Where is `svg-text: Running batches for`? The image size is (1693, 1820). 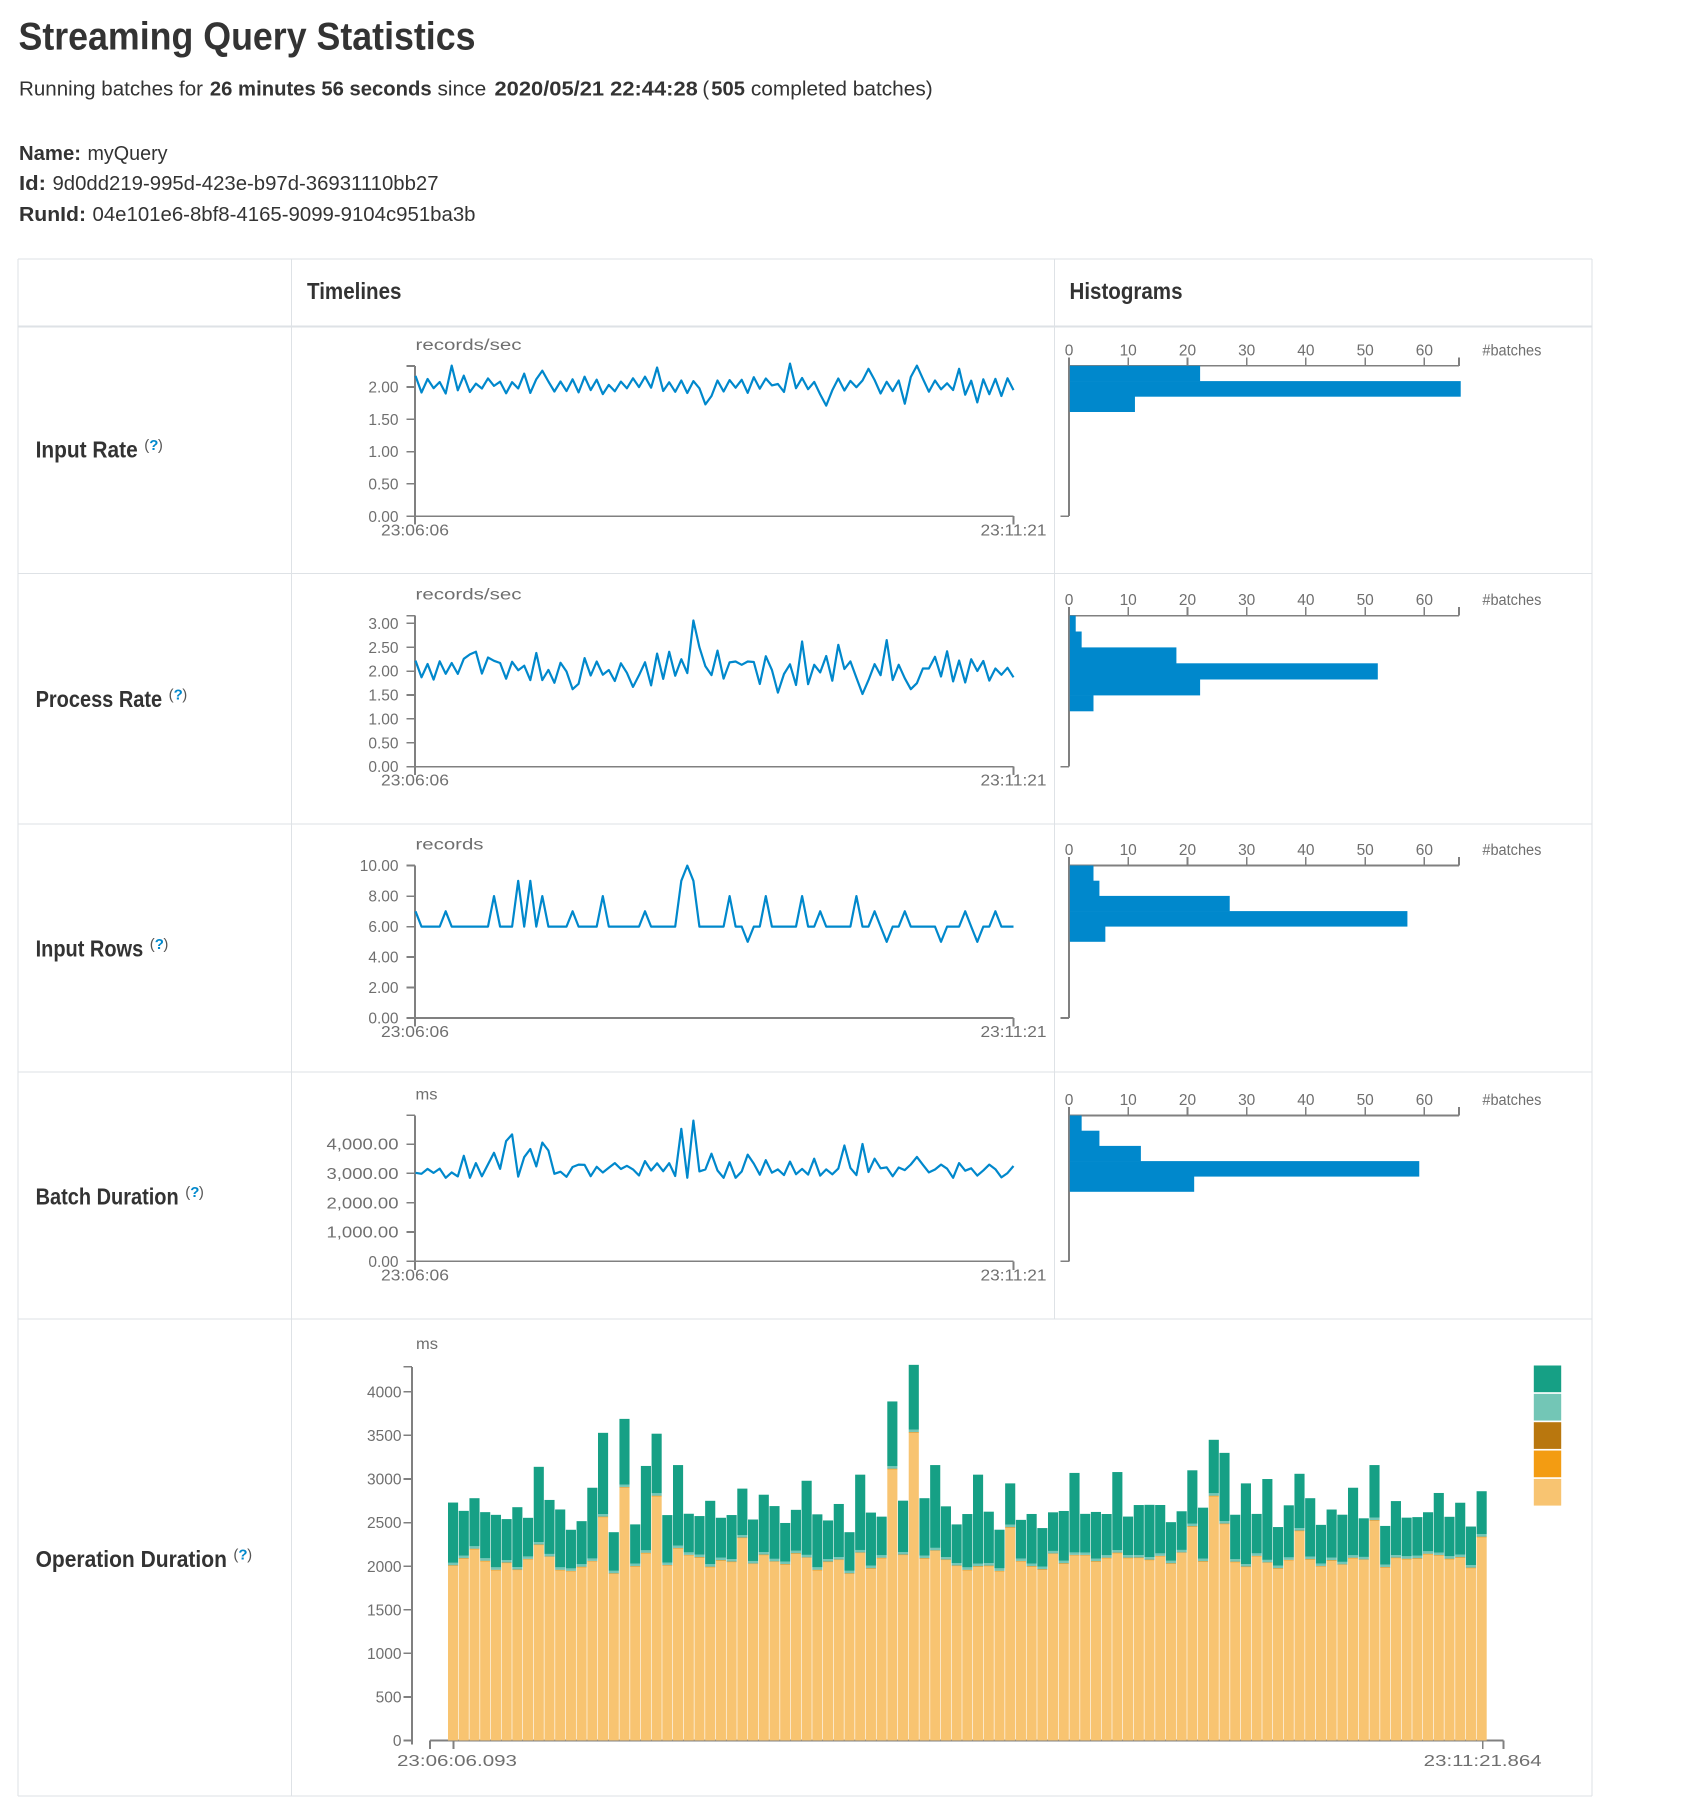 svg-text: Running batches for is located at coordinates (111, 90).